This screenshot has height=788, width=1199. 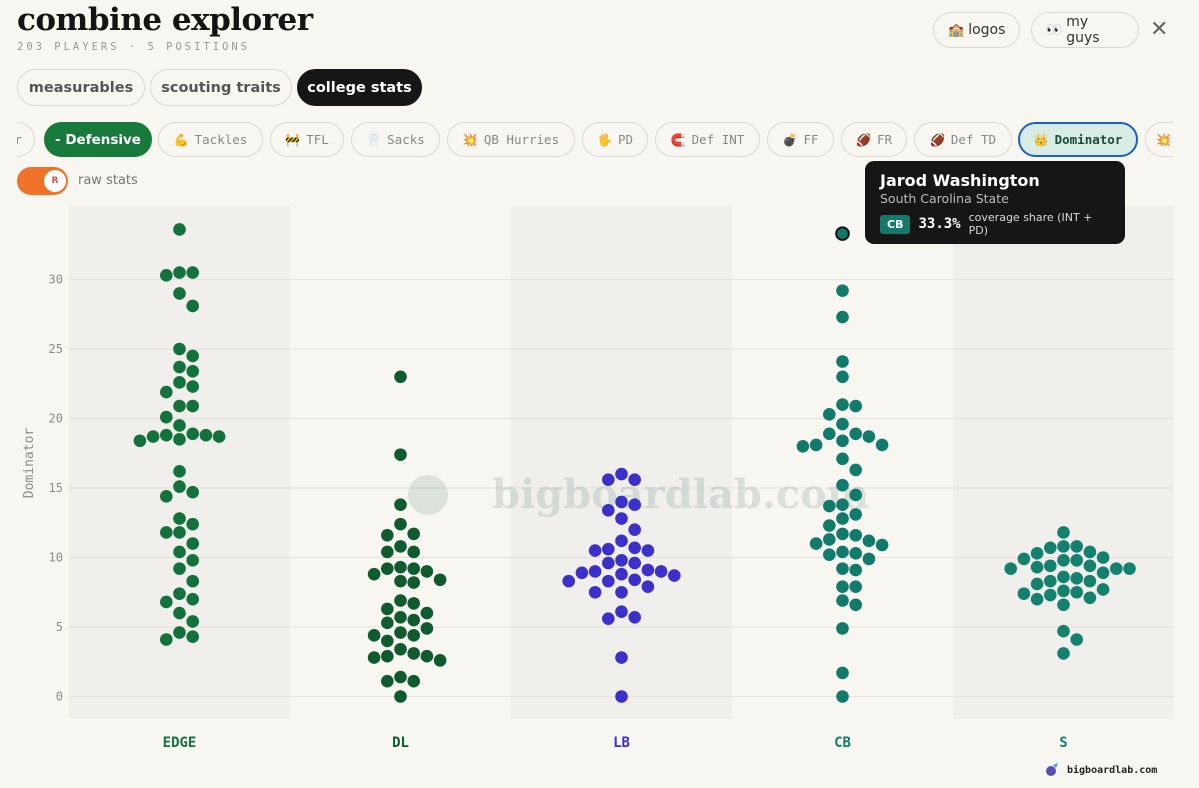 I want to click on stat-chip-tackles: 💪 Tackles, so click(x=210, y=139).